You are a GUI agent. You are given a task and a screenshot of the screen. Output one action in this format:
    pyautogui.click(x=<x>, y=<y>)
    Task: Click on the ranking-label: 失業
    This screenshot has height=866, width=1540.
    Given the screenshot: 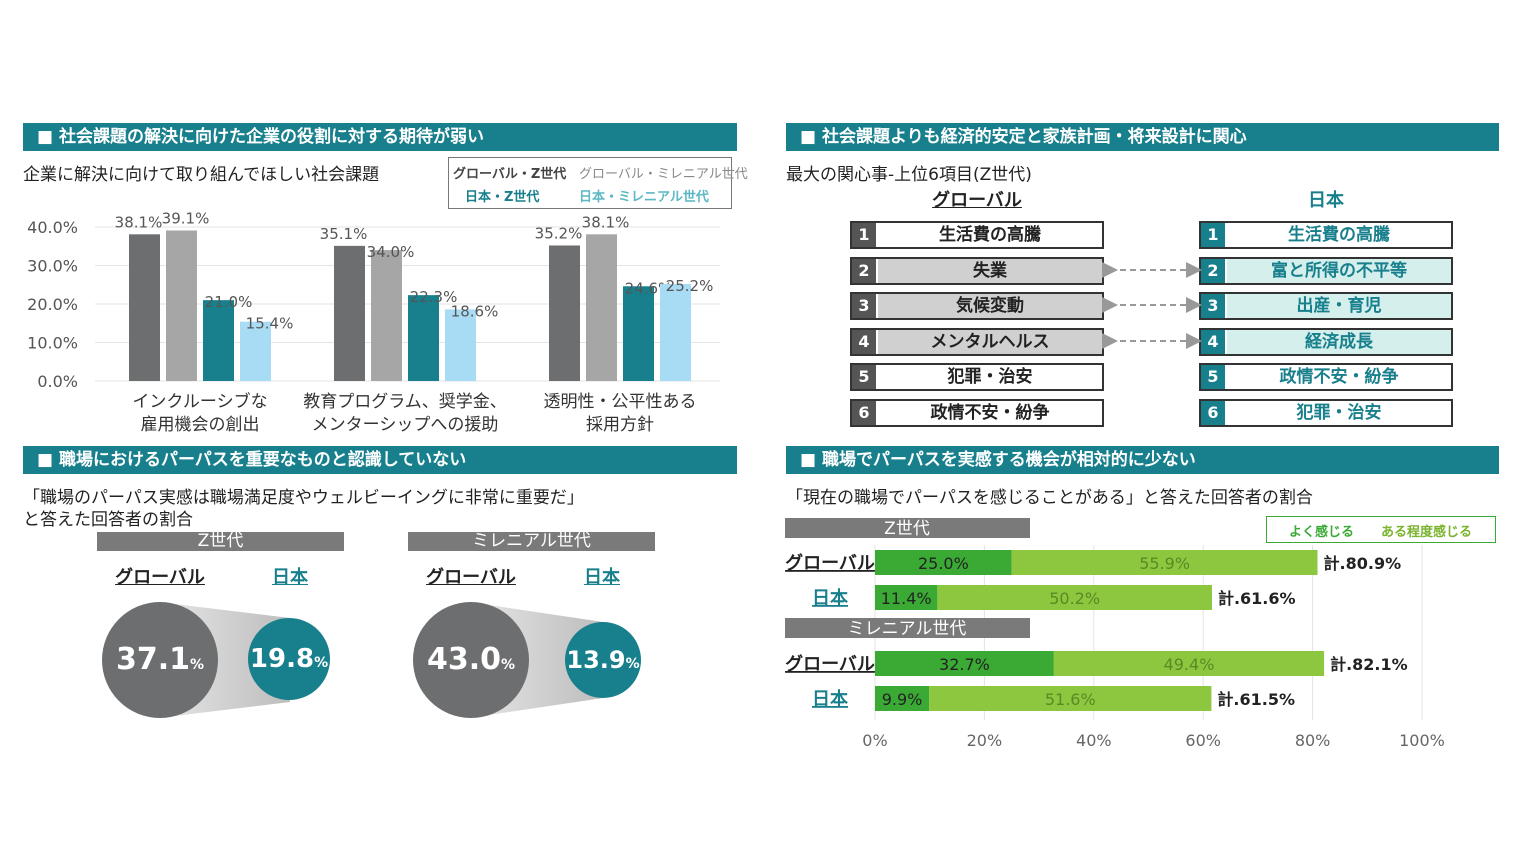 What is the action you would take?
    pyautogui.click(x=990, y=270)
    